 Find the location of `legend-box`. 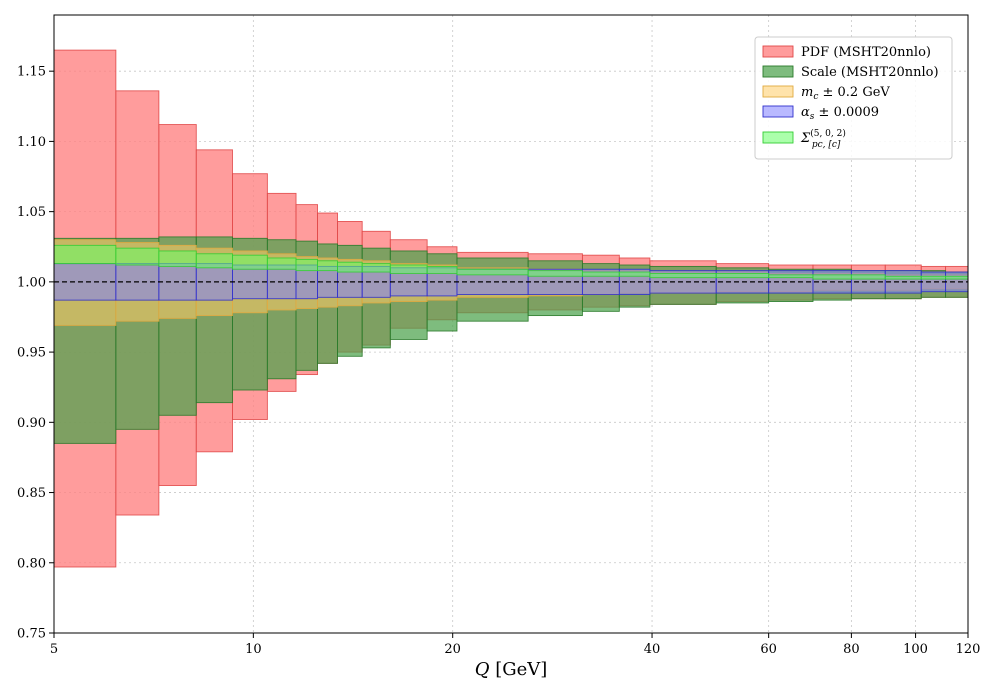

legend-box is located at coordinates (853, 98).